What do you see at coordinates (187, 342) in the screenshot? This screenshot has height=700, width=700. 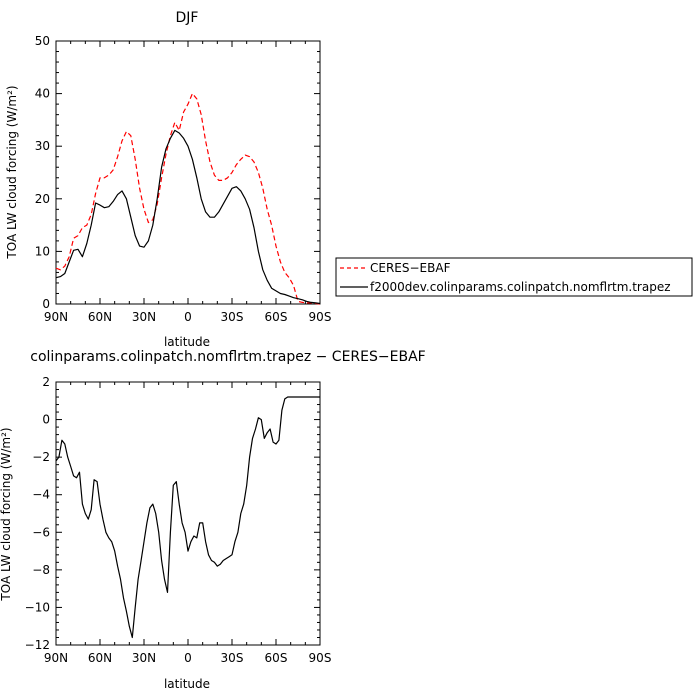 I see `top-chart-x-axis-label: latitude` at bounding box center [187, 342].